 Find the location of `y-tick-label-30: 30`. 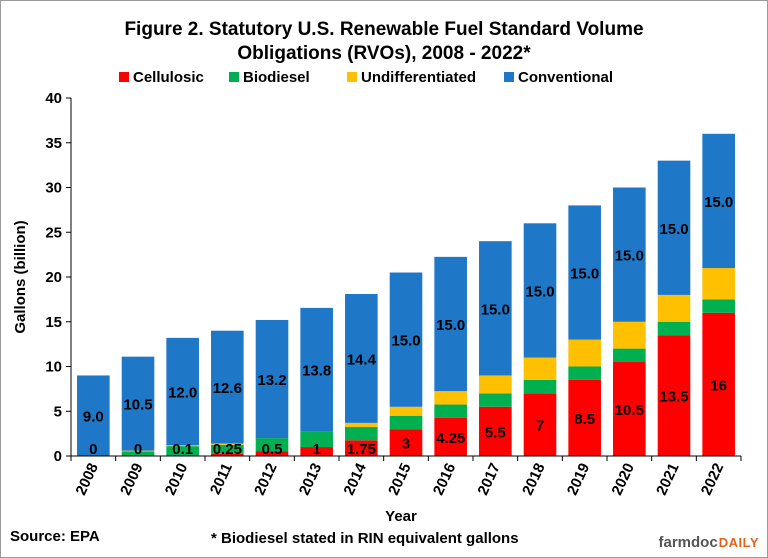

y-tick-label-30: 30 is located at coordinates (53, 188).